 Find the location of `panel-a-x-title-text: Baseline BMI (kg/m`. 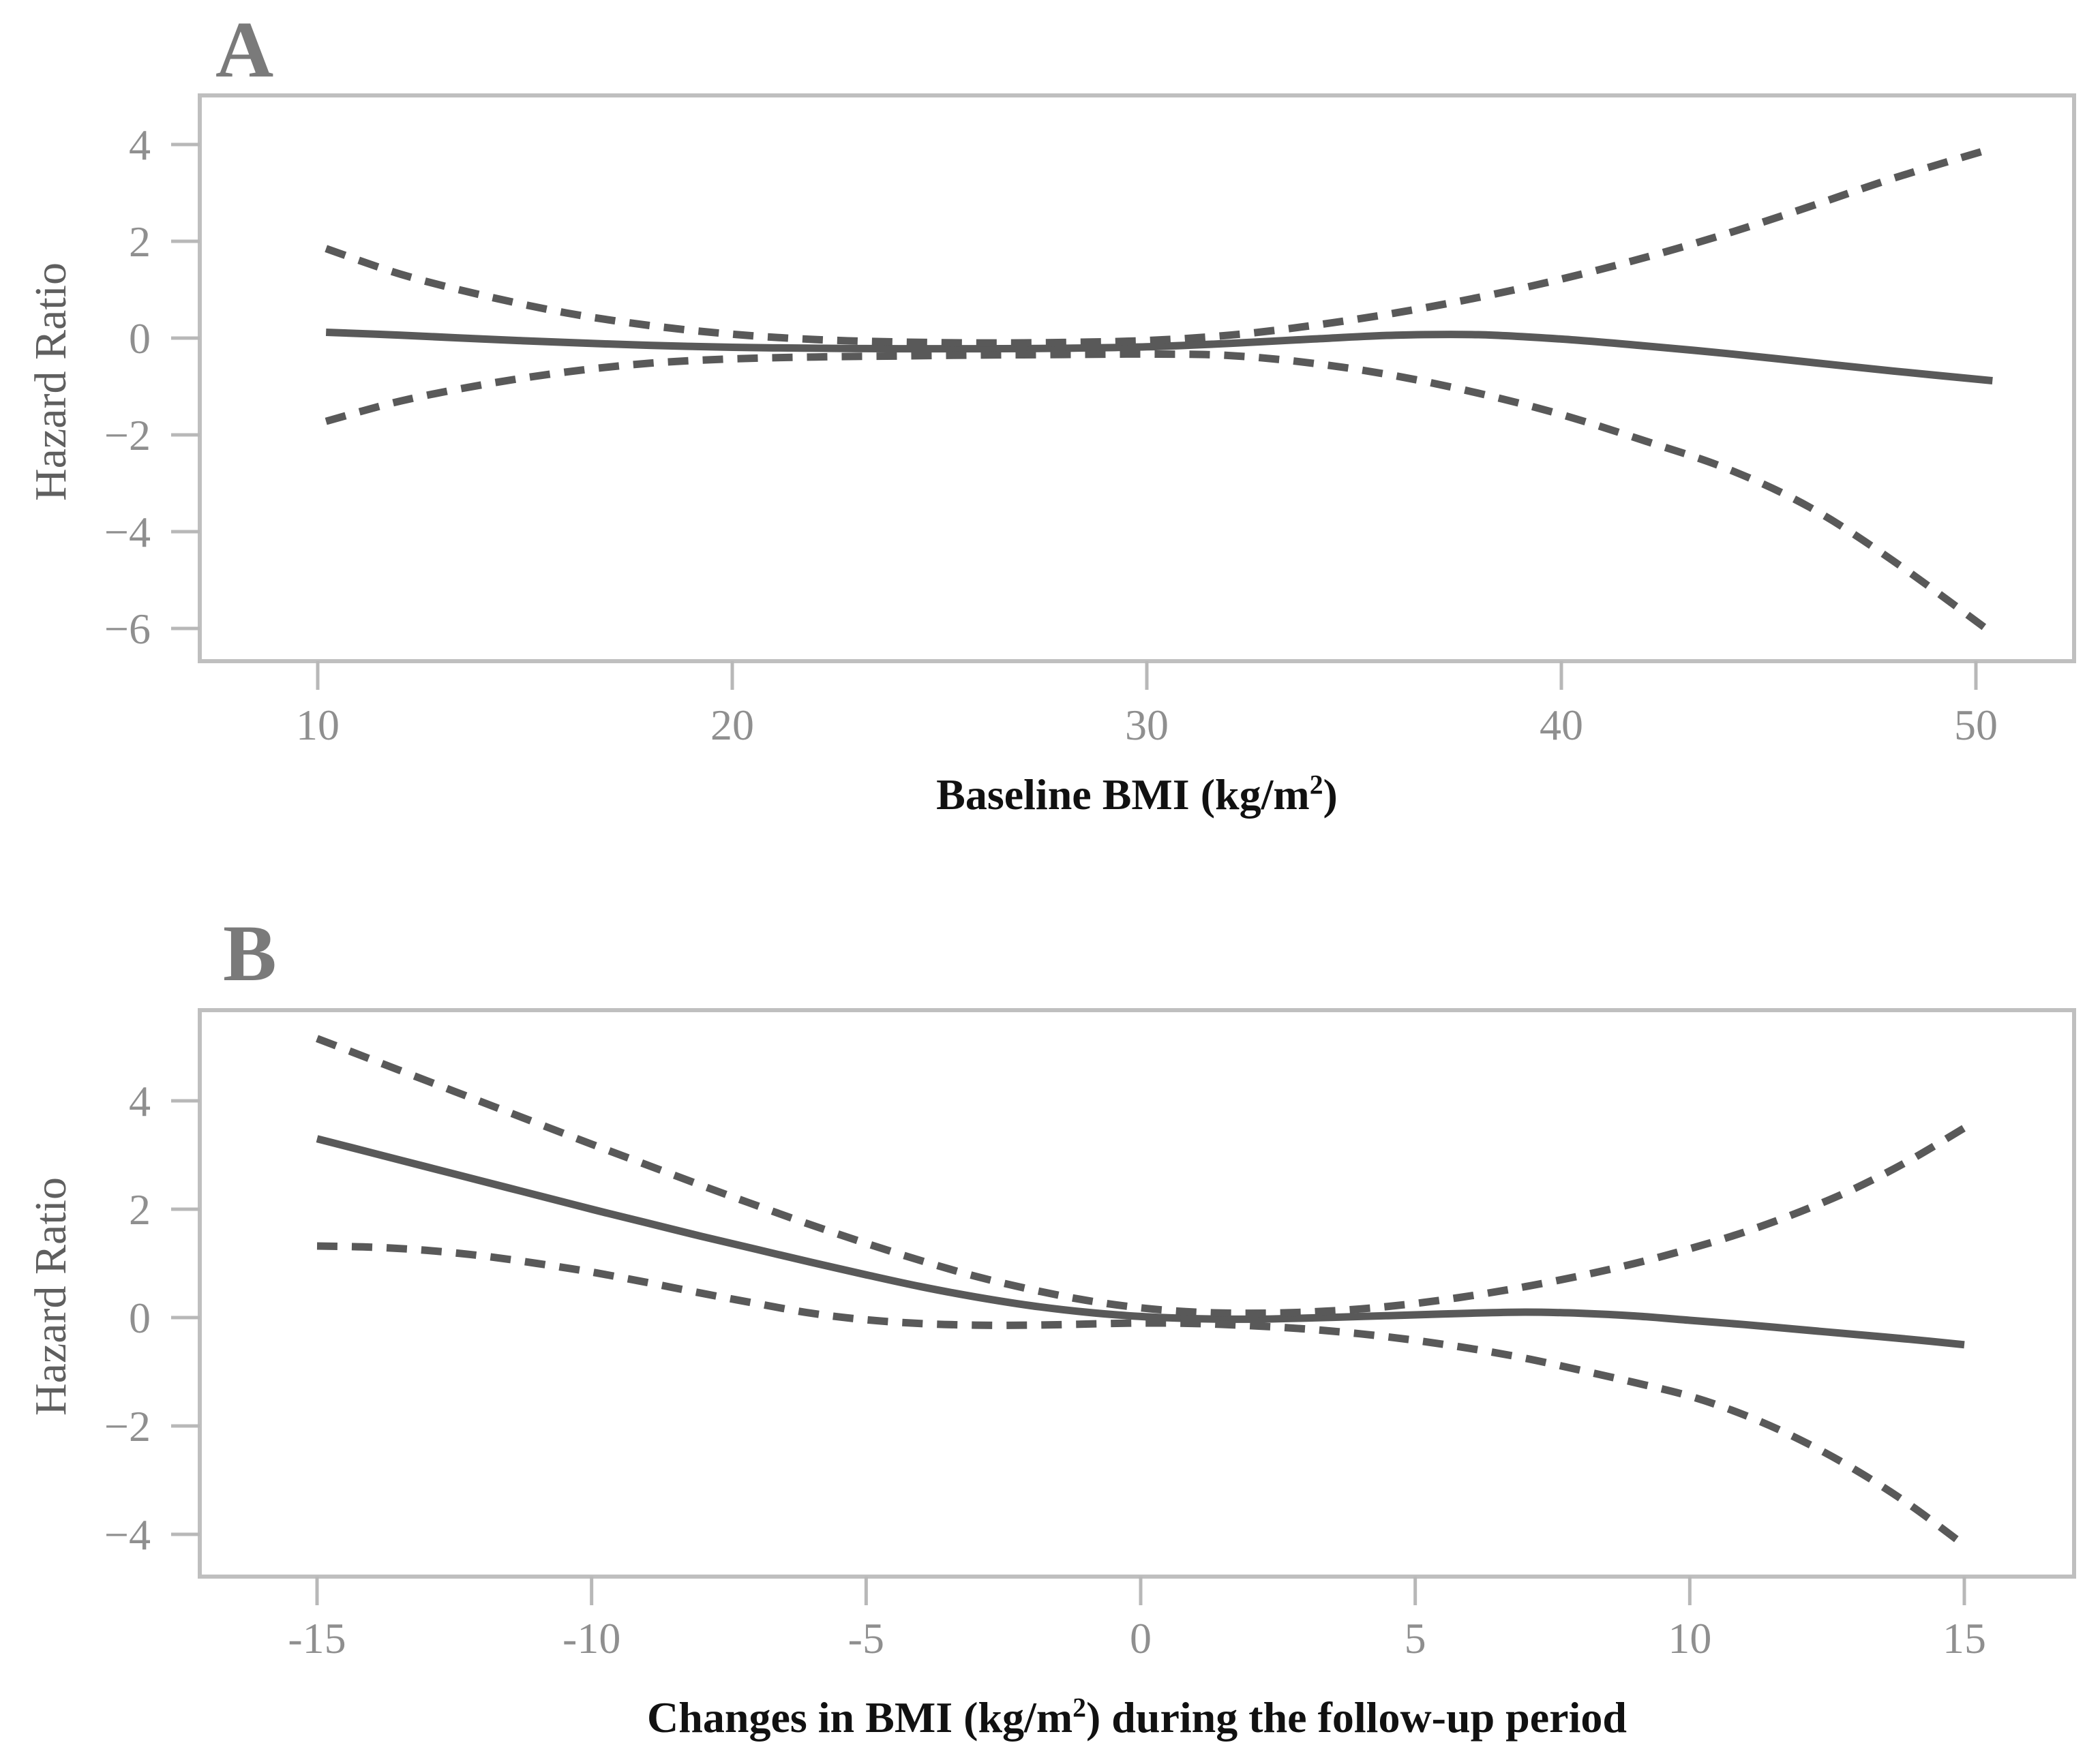

panel-a-x-title-text: Baseline BMI (kg/m is located at coordinates (1123, 795).